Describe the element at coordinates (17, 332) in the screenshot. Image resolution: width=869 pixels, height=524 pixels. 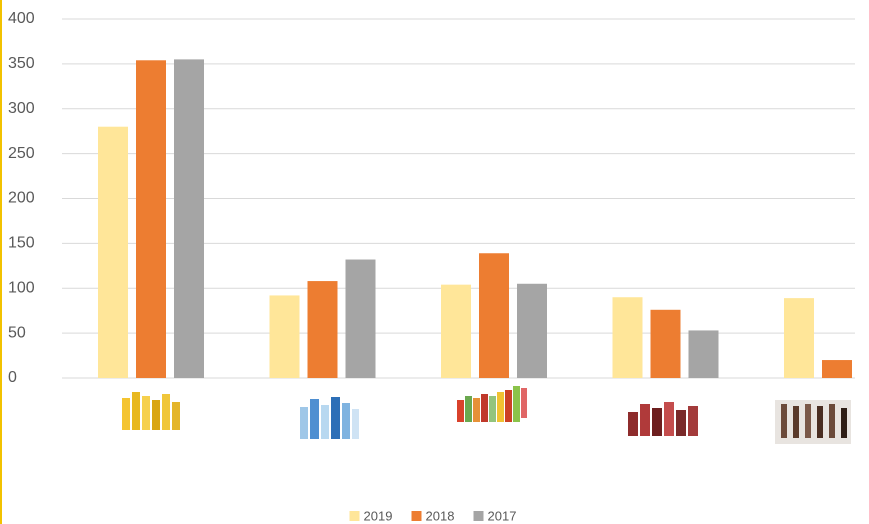
I see `y-tick-label: 50` at that location.